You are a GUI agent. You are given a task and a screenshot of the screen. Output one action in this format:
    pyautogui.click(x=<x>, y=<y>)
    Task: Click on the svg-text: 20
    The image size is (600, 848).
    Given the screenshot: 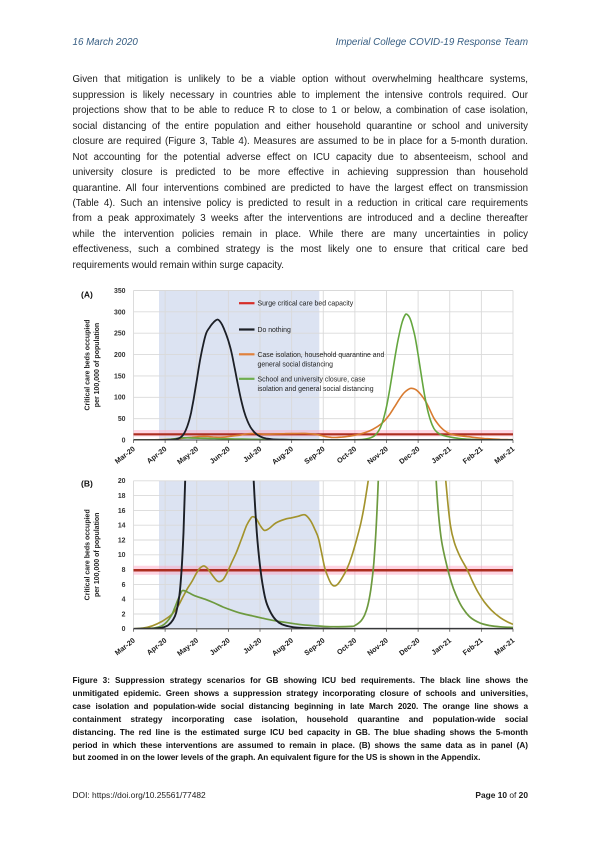 What is the action you would take?
    pyautogui.click(x=122, y=481)
    